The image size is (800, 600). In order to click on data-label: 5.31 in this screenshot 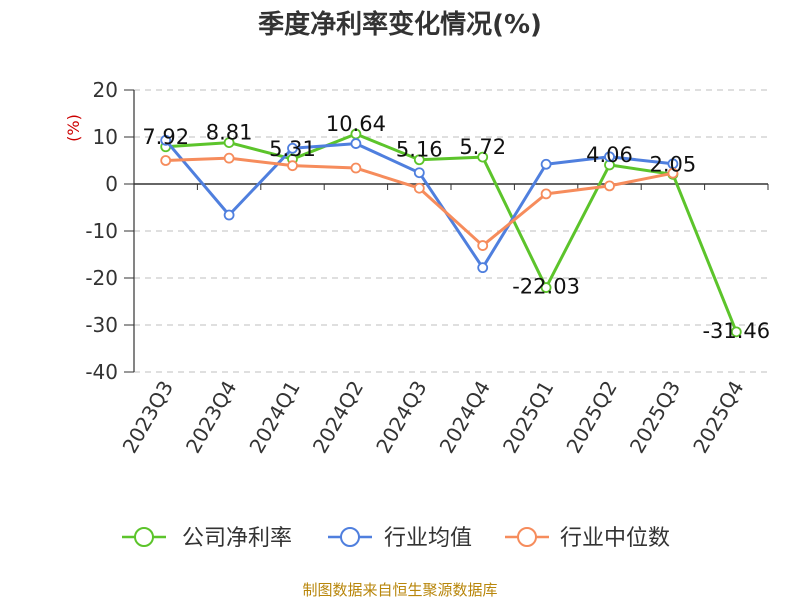, I will do `click(292, 149)`.